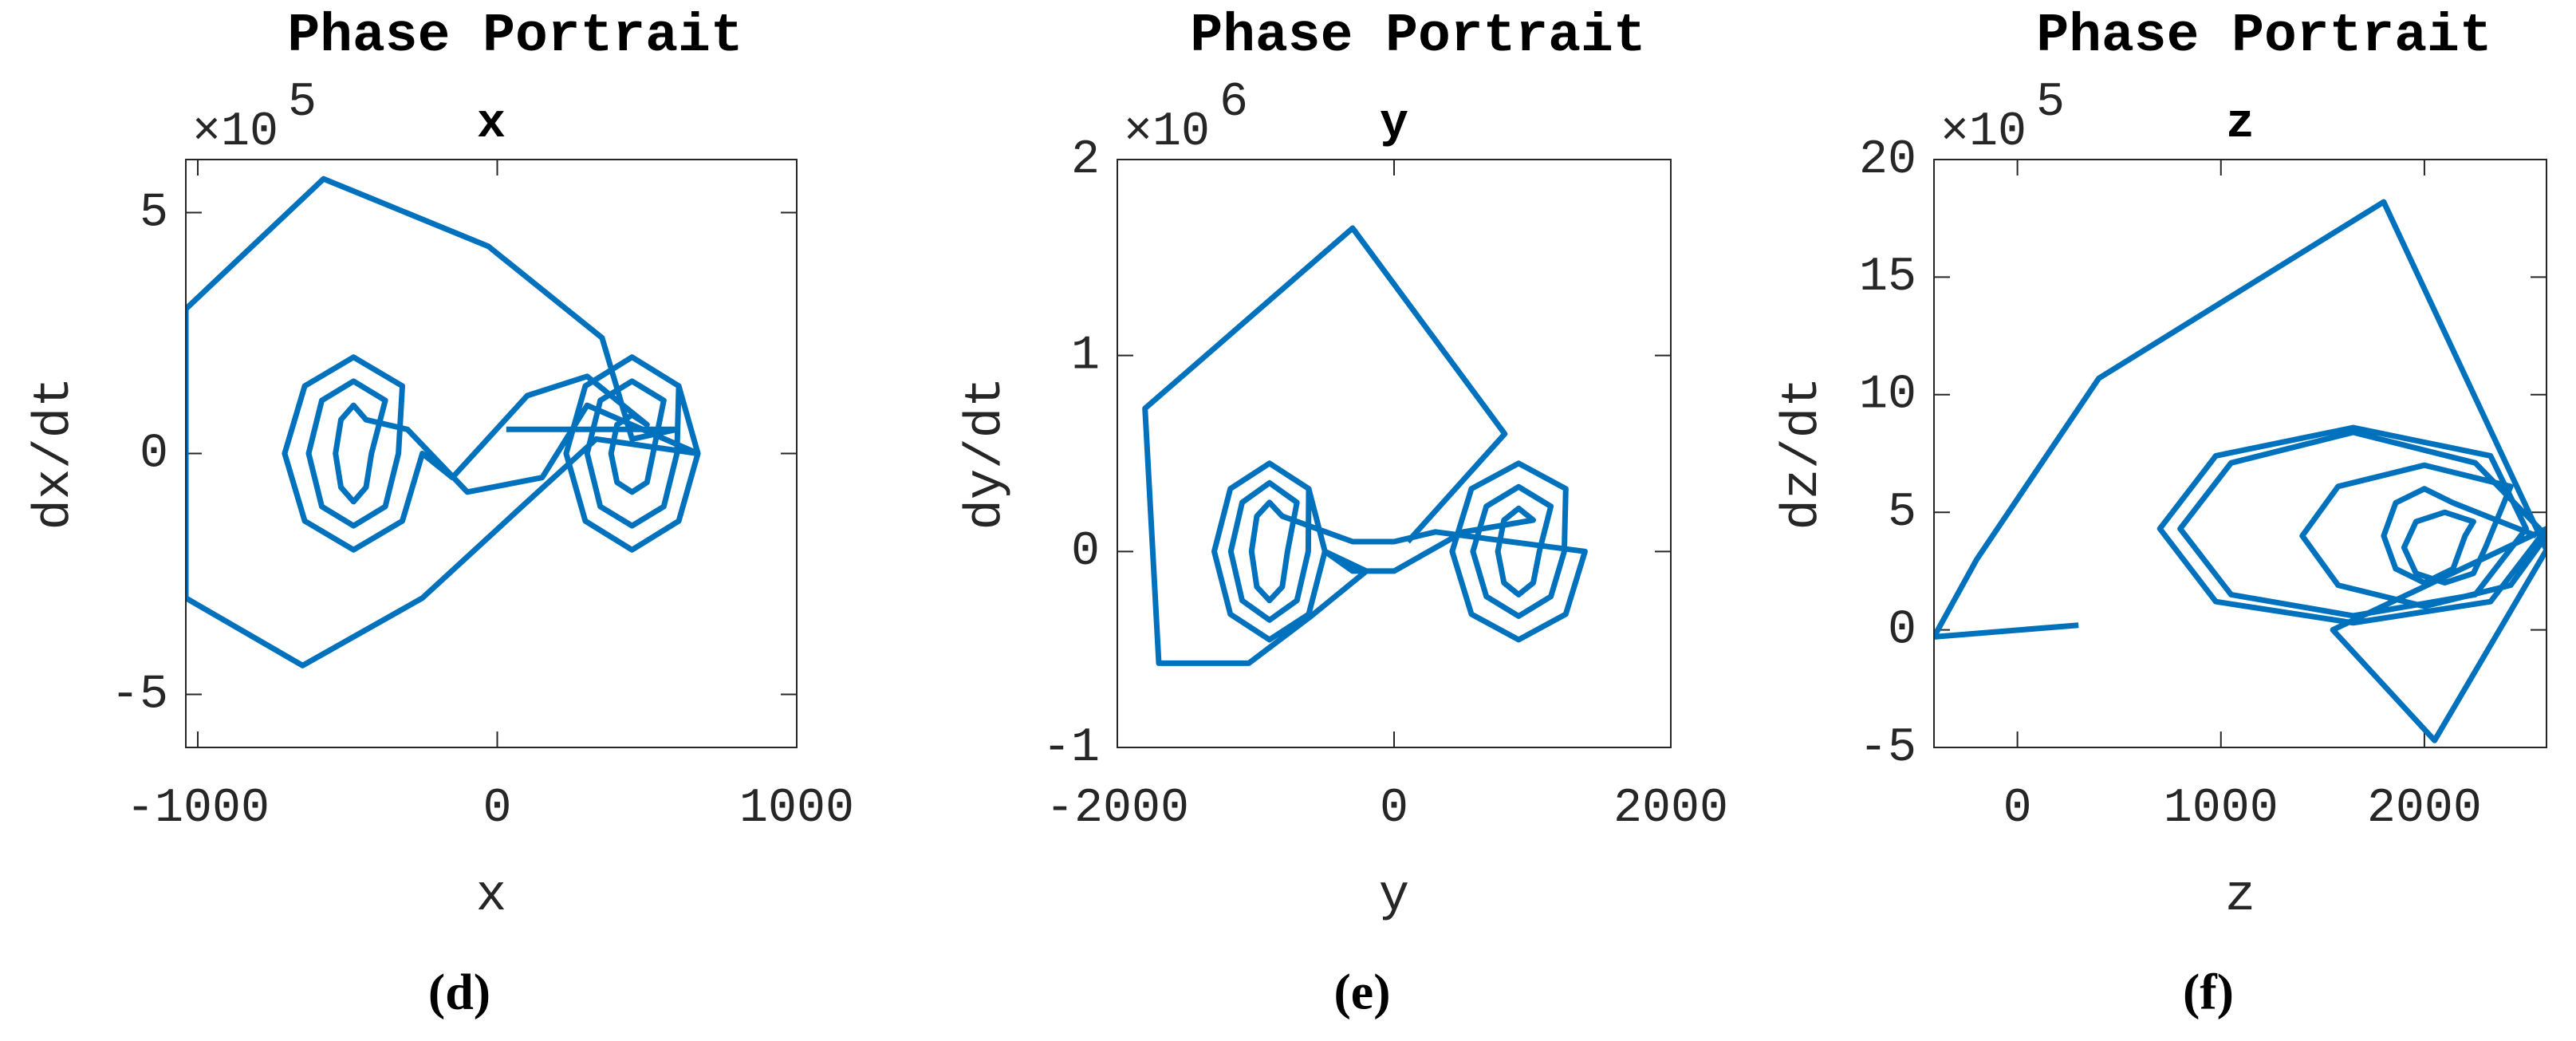  What do you see at coordinates (1803, 454) in the screenshot?
I see `y-axis-label: dz/dt` at bounding box center [1803, 454].